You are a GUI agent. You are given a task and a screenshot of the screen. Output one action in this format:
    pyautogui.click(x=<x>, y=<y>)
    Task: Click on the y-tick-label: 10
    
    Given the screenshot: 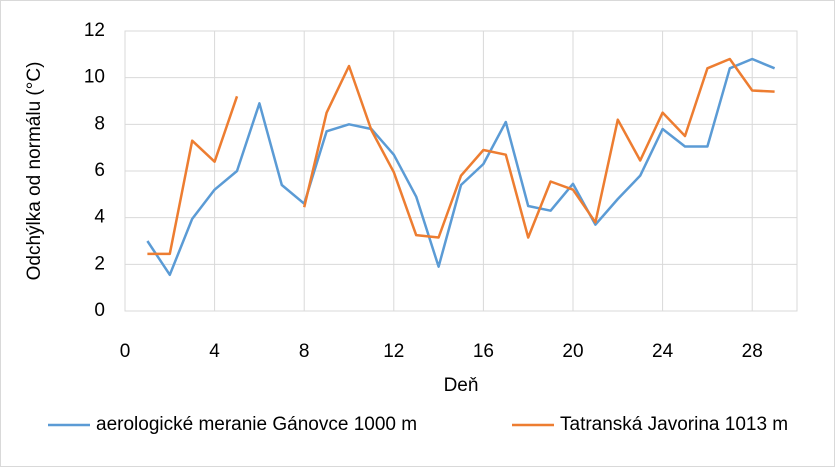 What is the action you would take?
    pyautogui.click(x=94, y=77)
    